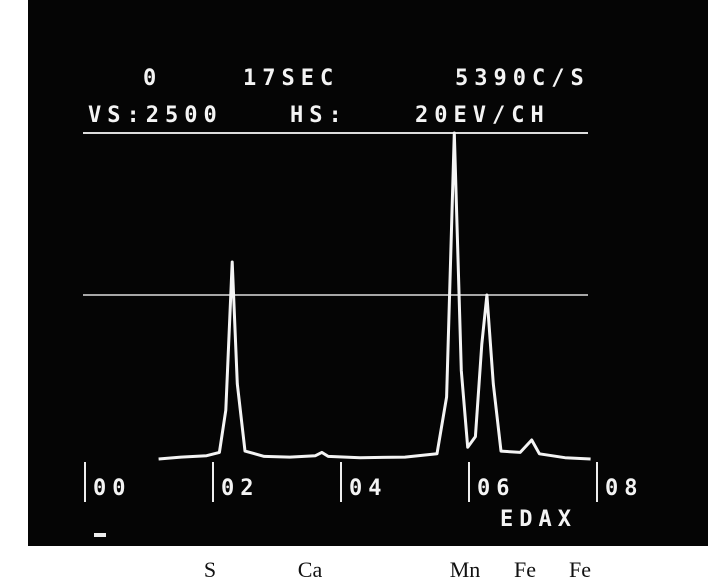 Image resolution: width=708 pixels, height=588 pixels. What do you see at coordinates (482, 115) in the screenshot?
I see `header-hs: 20EV/CH` at bounding box center [482, 115].